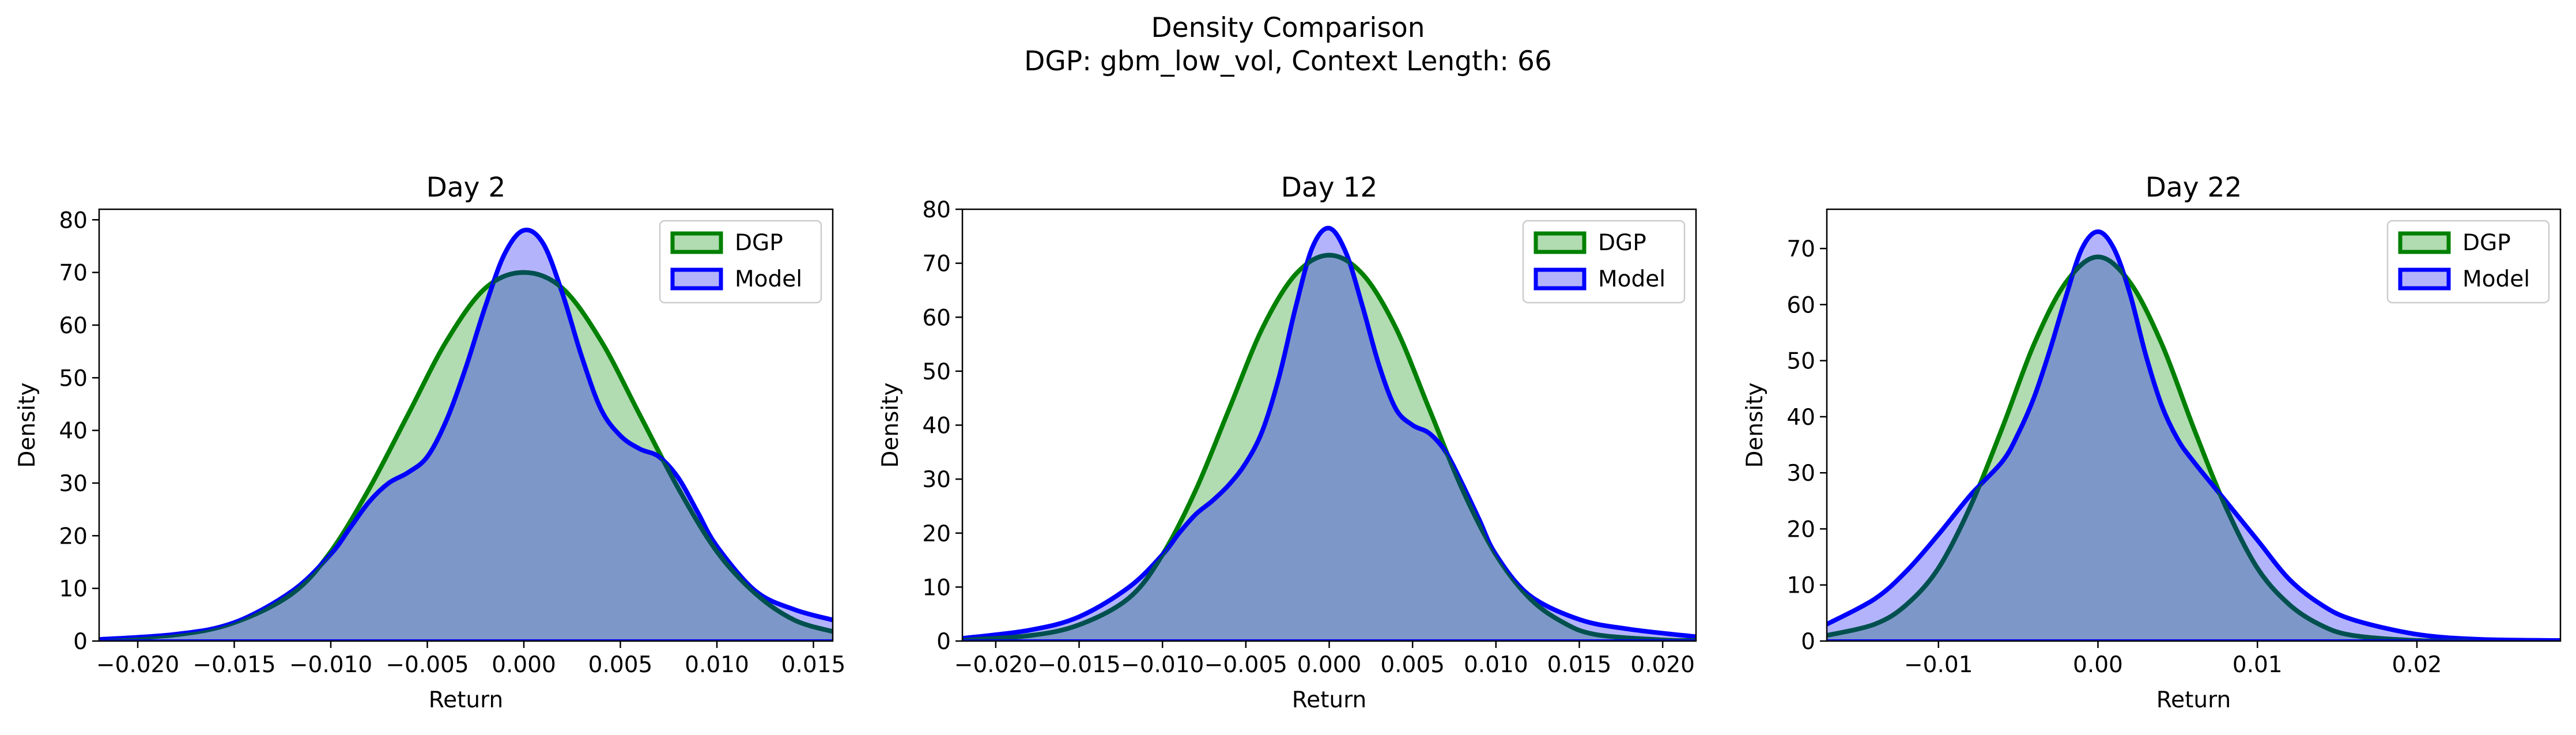 This screenshot has width=2576, height=735. I want to click on panel-title: Day 2, so click(466, 187).